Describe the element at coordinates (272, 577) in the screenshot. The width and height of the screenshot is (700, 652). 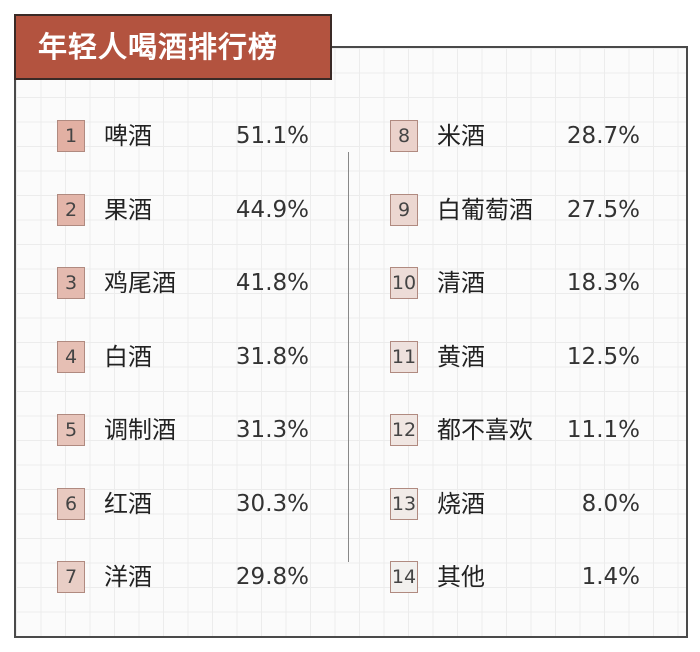
I see `percentage: 29.8%` at that location.